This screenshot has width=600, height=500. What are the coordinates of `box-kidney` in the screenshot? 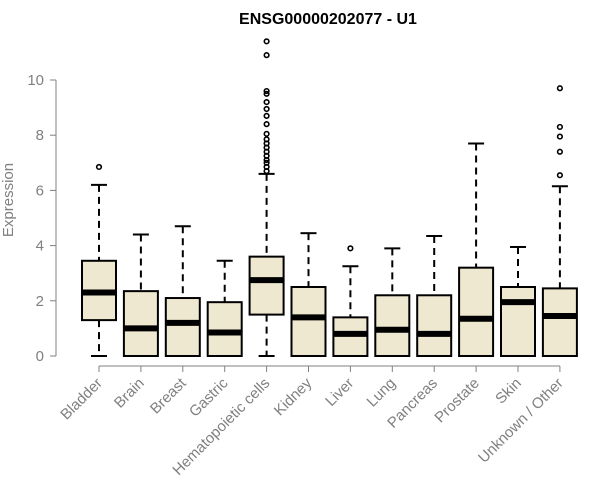 It's located at (308, 294).